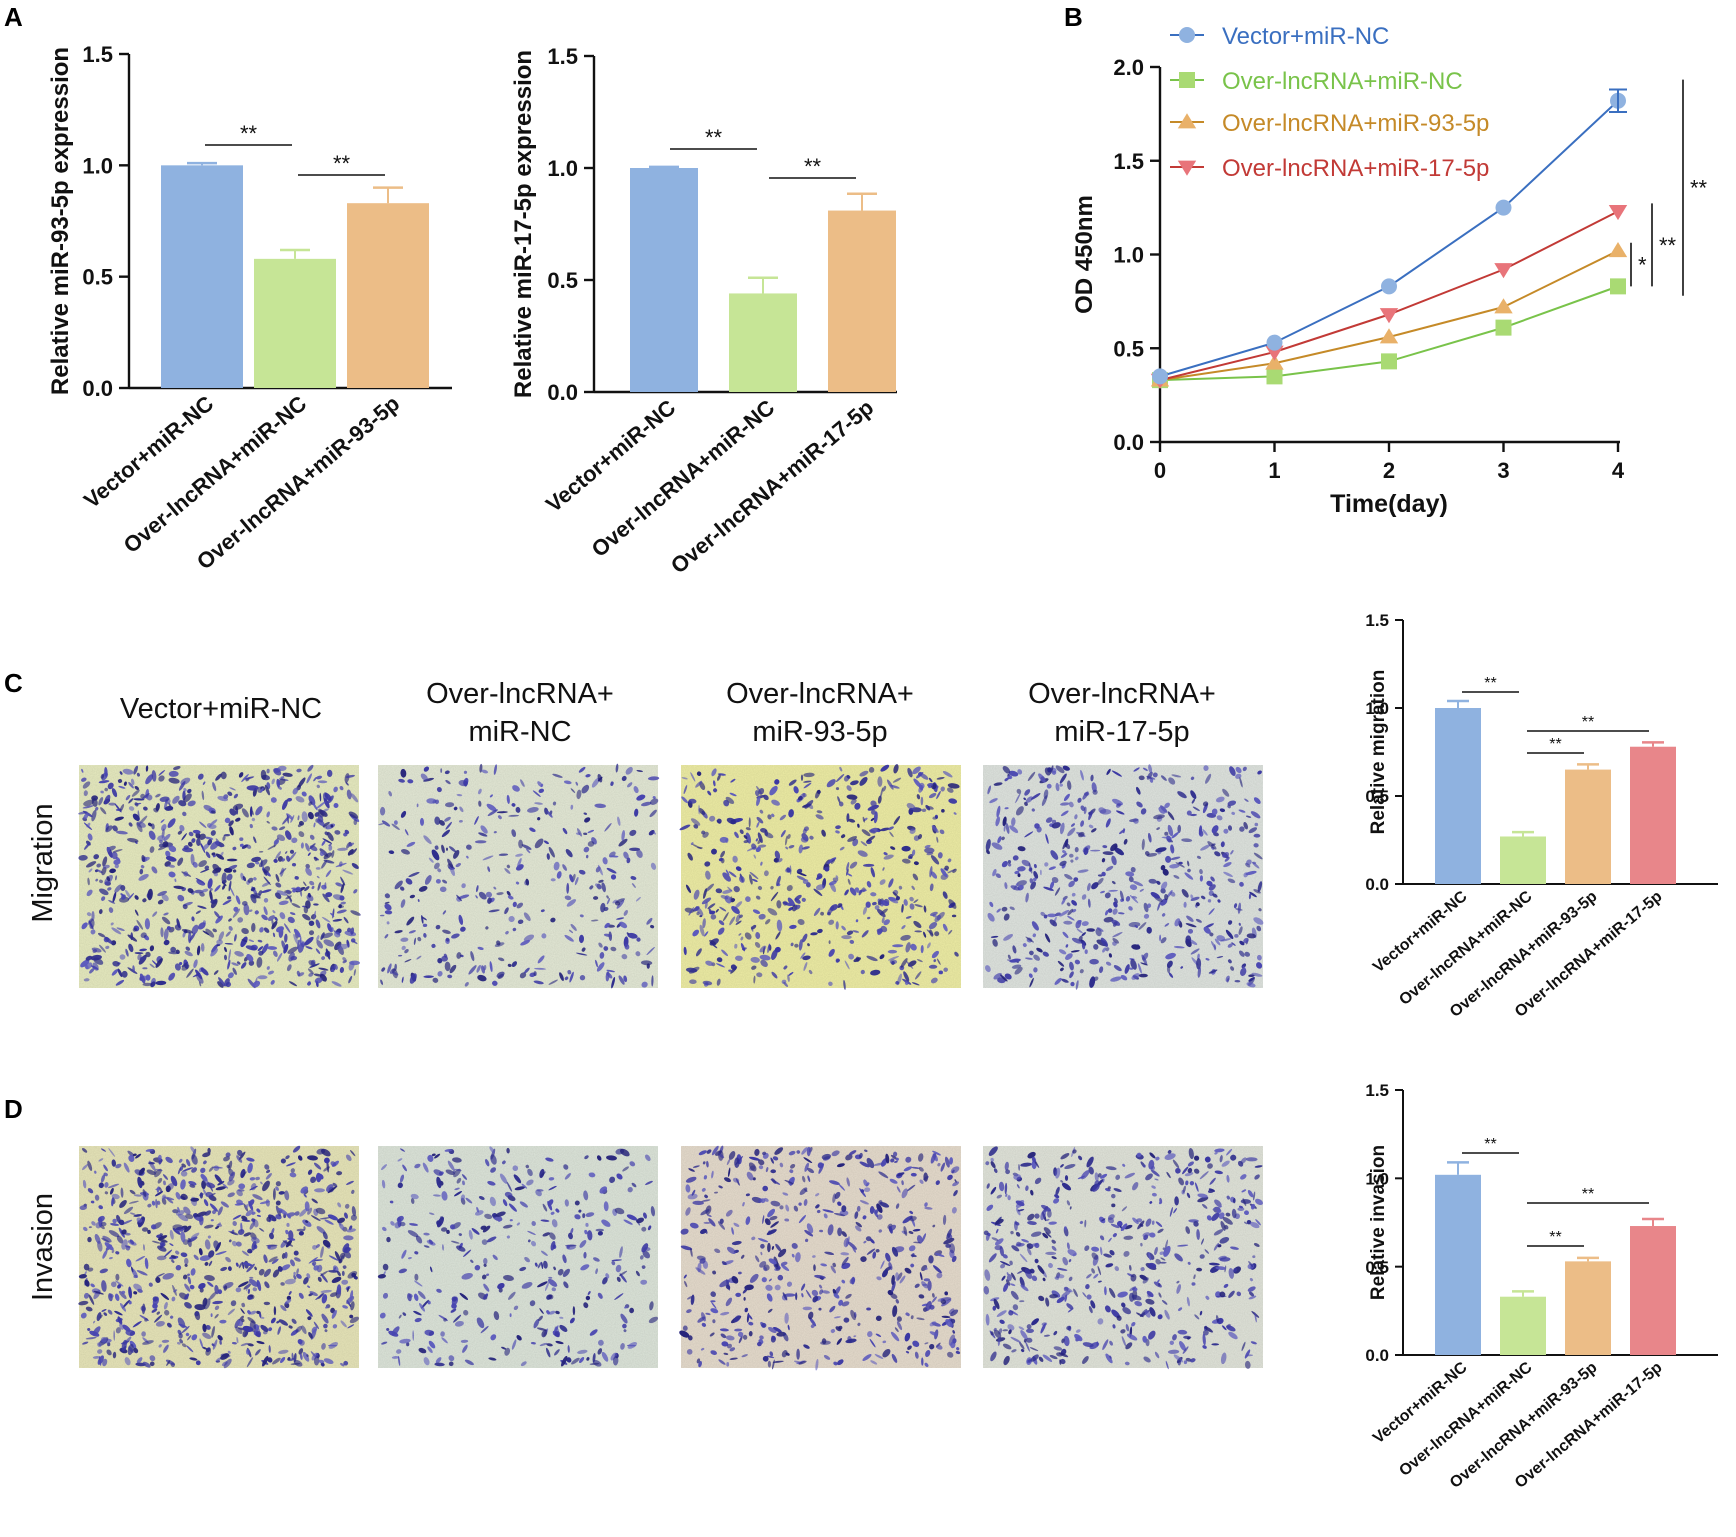  What do you see at coordinates (1389, 316) in the screenshot?
I see `marker-triangle-down` at bounding box center [1389, 316].